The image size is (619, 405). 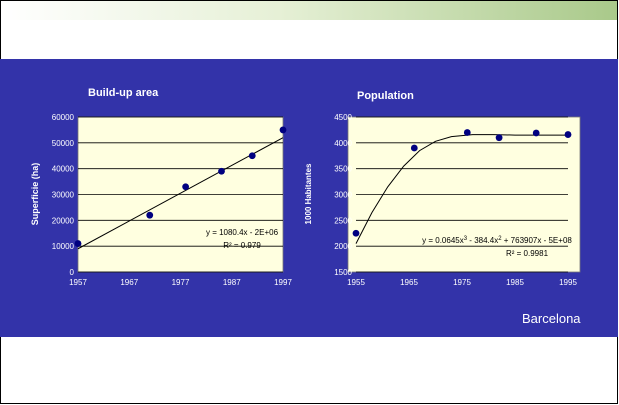 What do you see at coordinates (466, 239) in the screenshot?
I see `chart2-equation-exp3: 3` at bounding box center [466, 239].